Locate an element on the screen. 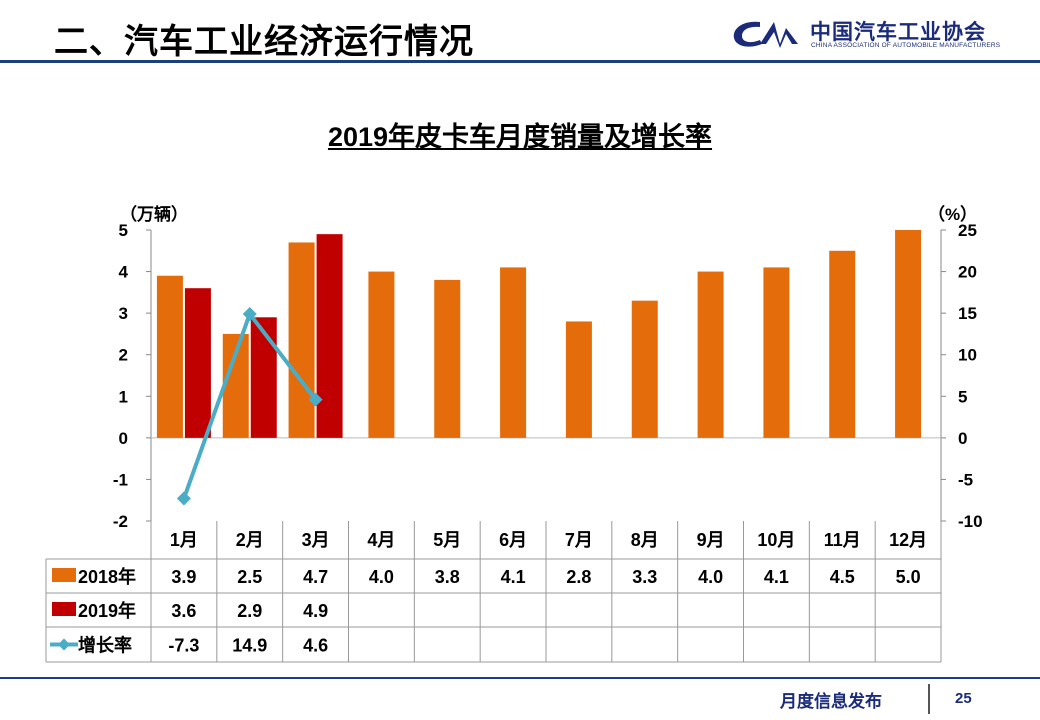  table-value: 4.7 is located at coordinates (315, 577).